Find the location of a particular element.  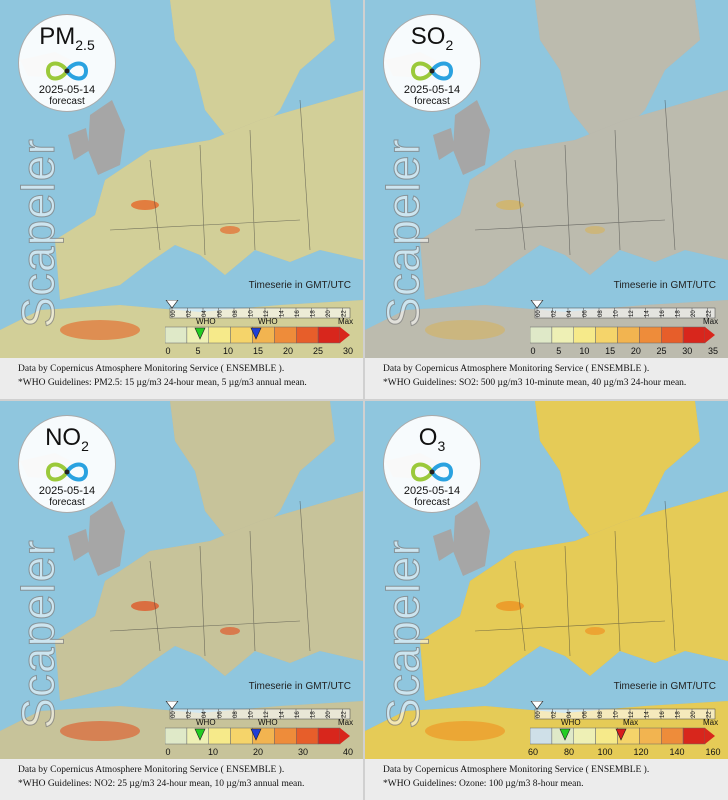

scale-tick-label: 160 is located at coordinates (713, 752).